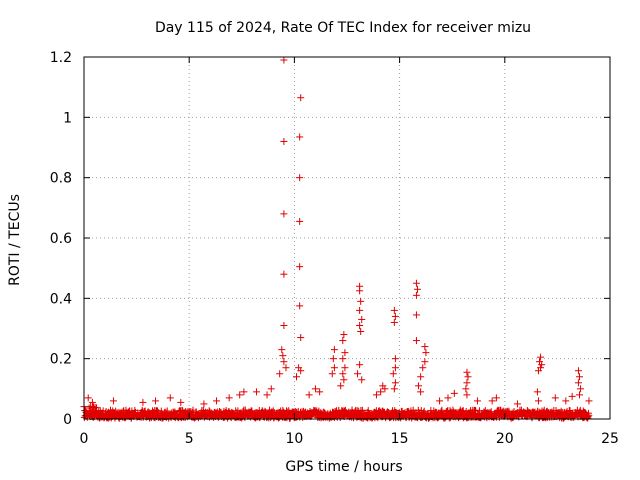 Image resolution: width=640 pixels, height=480 pixels. I want to click on x-tick-label: 10, so click(294, 439).